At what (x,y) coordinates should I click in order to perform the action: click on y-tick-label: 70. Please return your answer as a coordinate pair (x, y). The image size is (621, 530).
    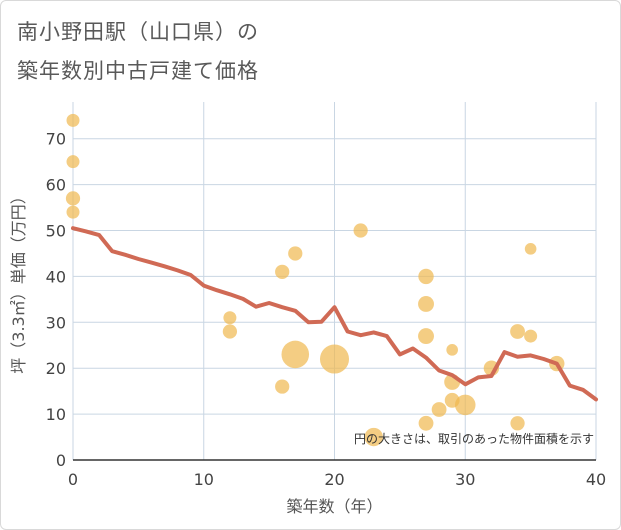
    Looking at the image, I should click on (56, 139).